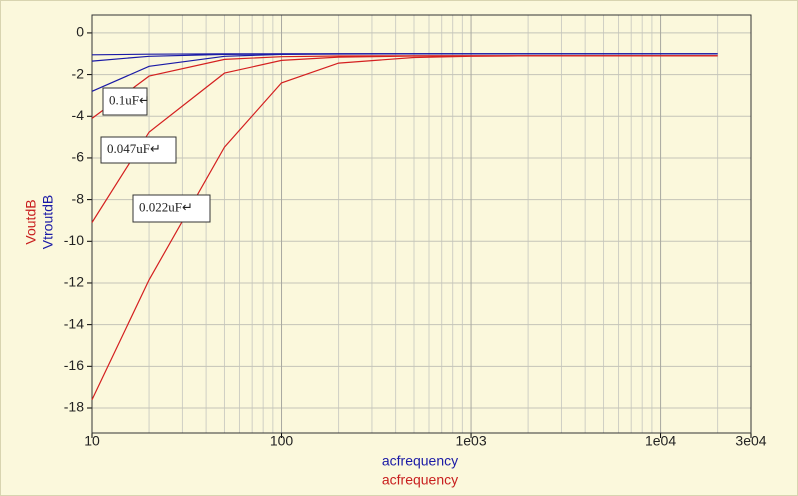 This screenshot has width=798, height=496. What do you see at coordinates (750, 441) in the screenshot?
I see `x-tick-label: 3e04` at bounding box center [750, 441].